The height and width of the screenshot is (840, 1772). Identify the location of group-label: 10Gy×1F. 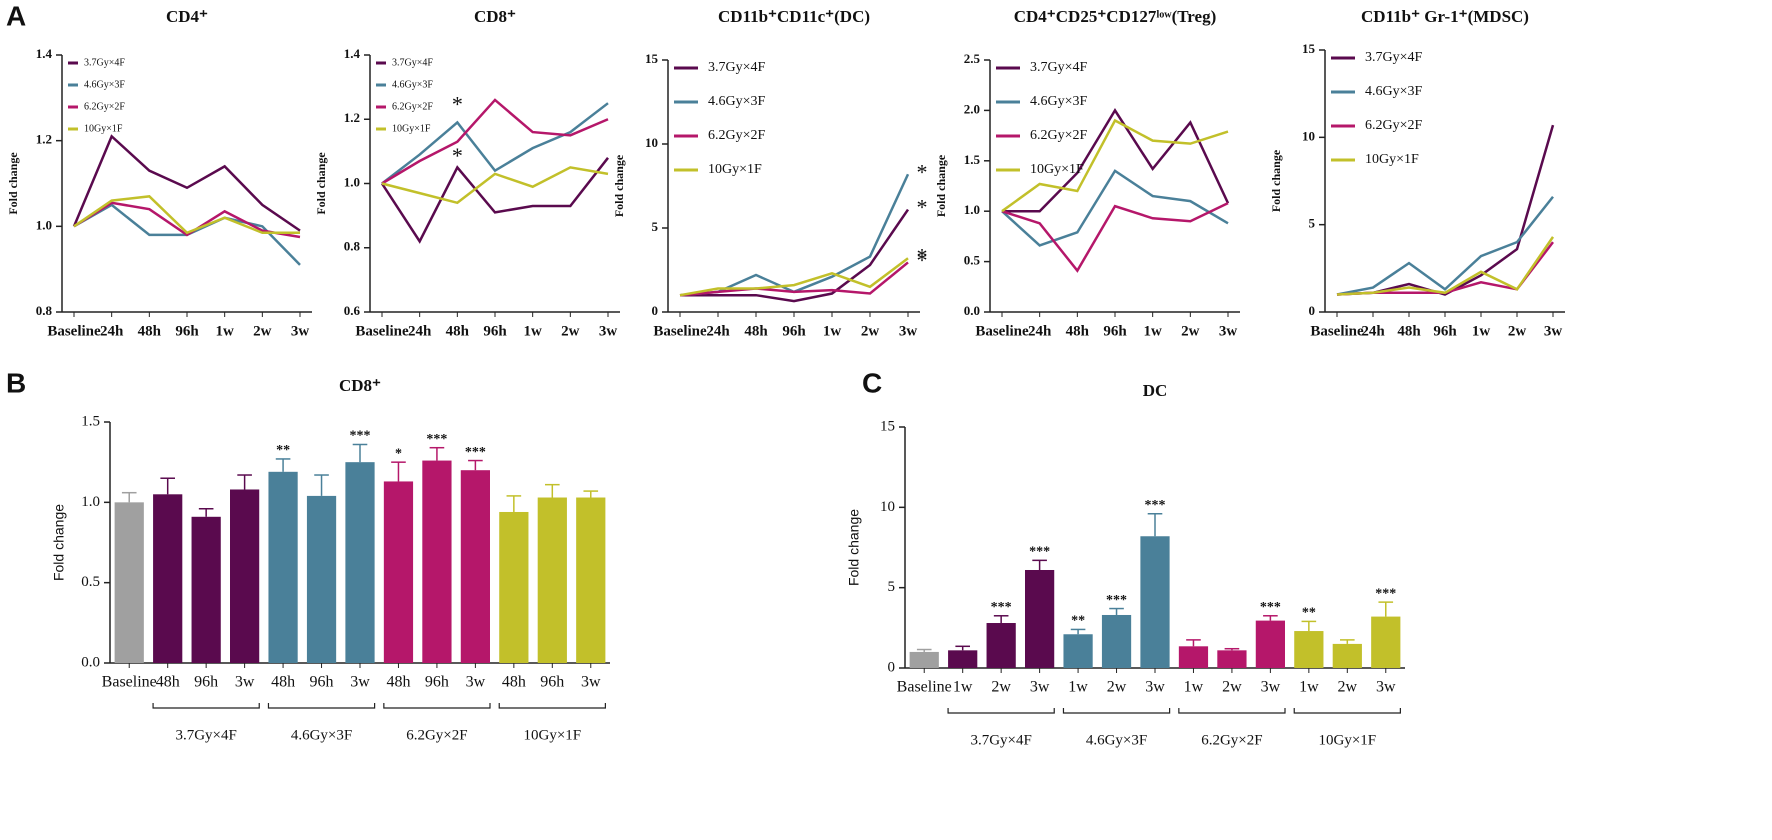
(1347, 740).